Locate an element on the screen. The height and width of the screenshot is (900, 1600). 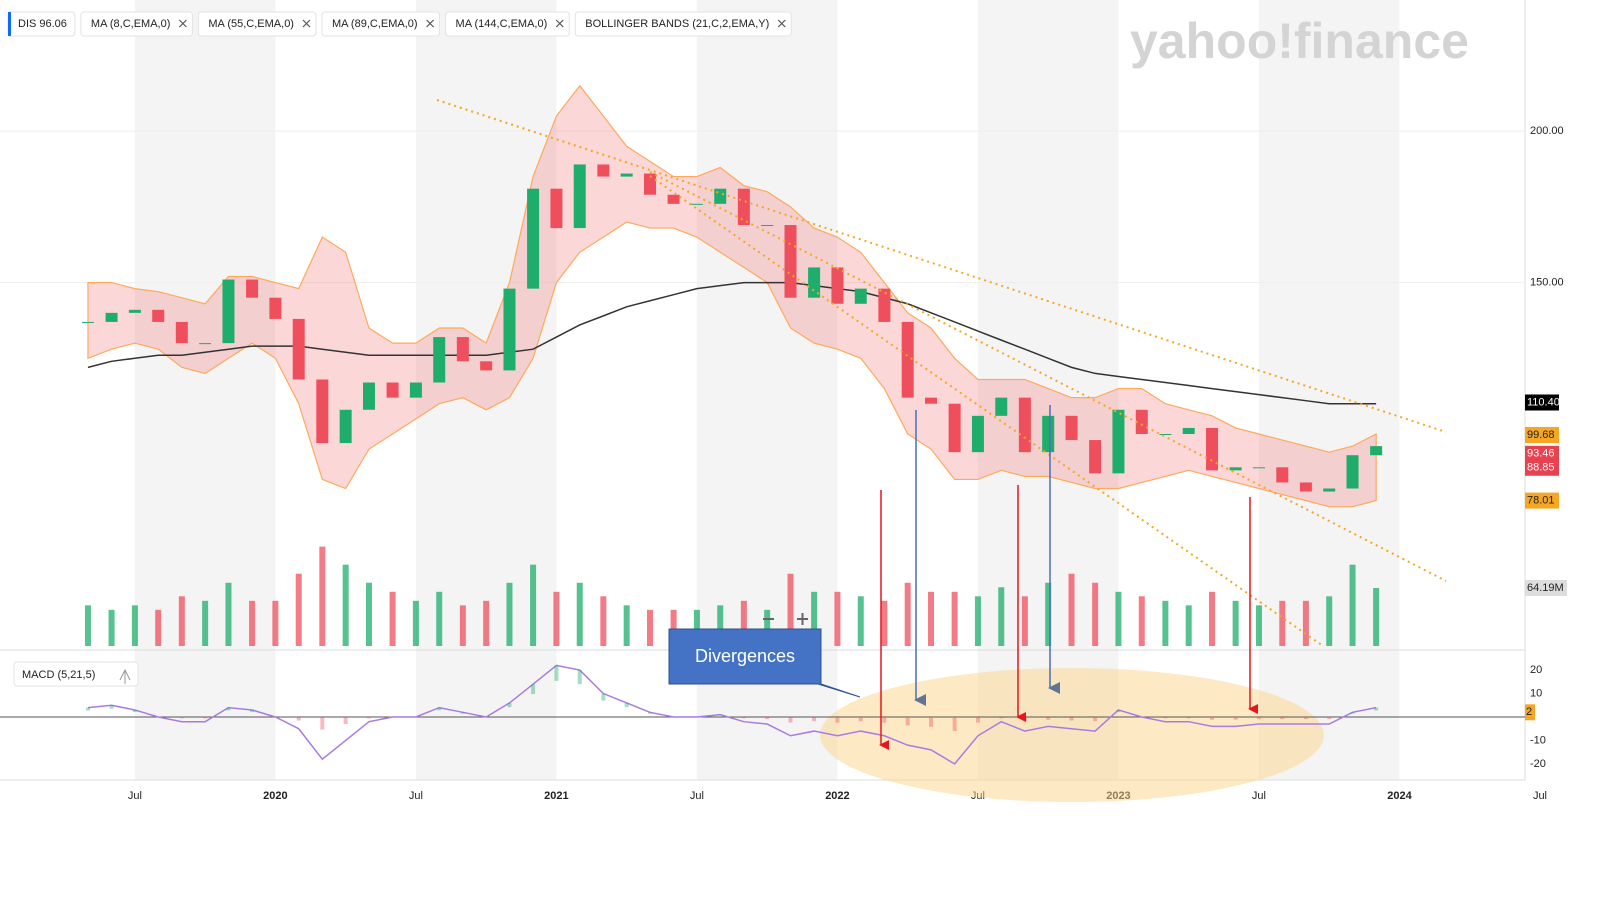
callout-box is located at coordinates (764, 663).